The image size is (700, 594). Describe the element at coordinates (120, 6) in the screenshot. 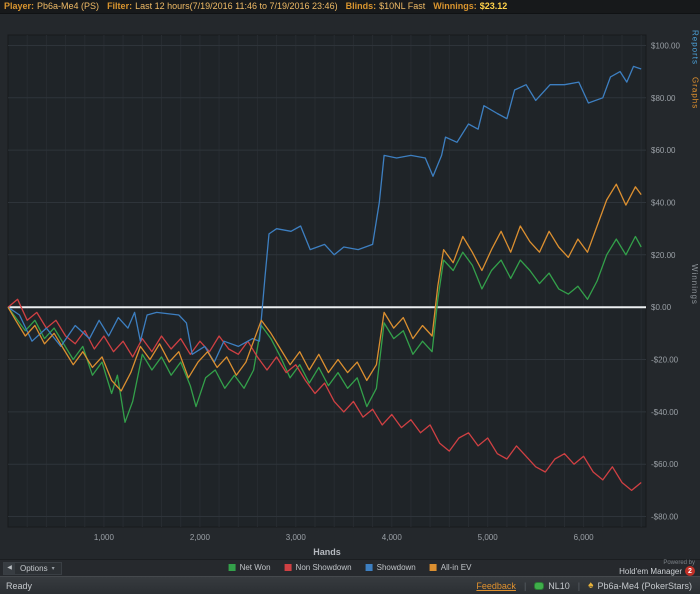

I see `filter-label: Filter:` at that location.